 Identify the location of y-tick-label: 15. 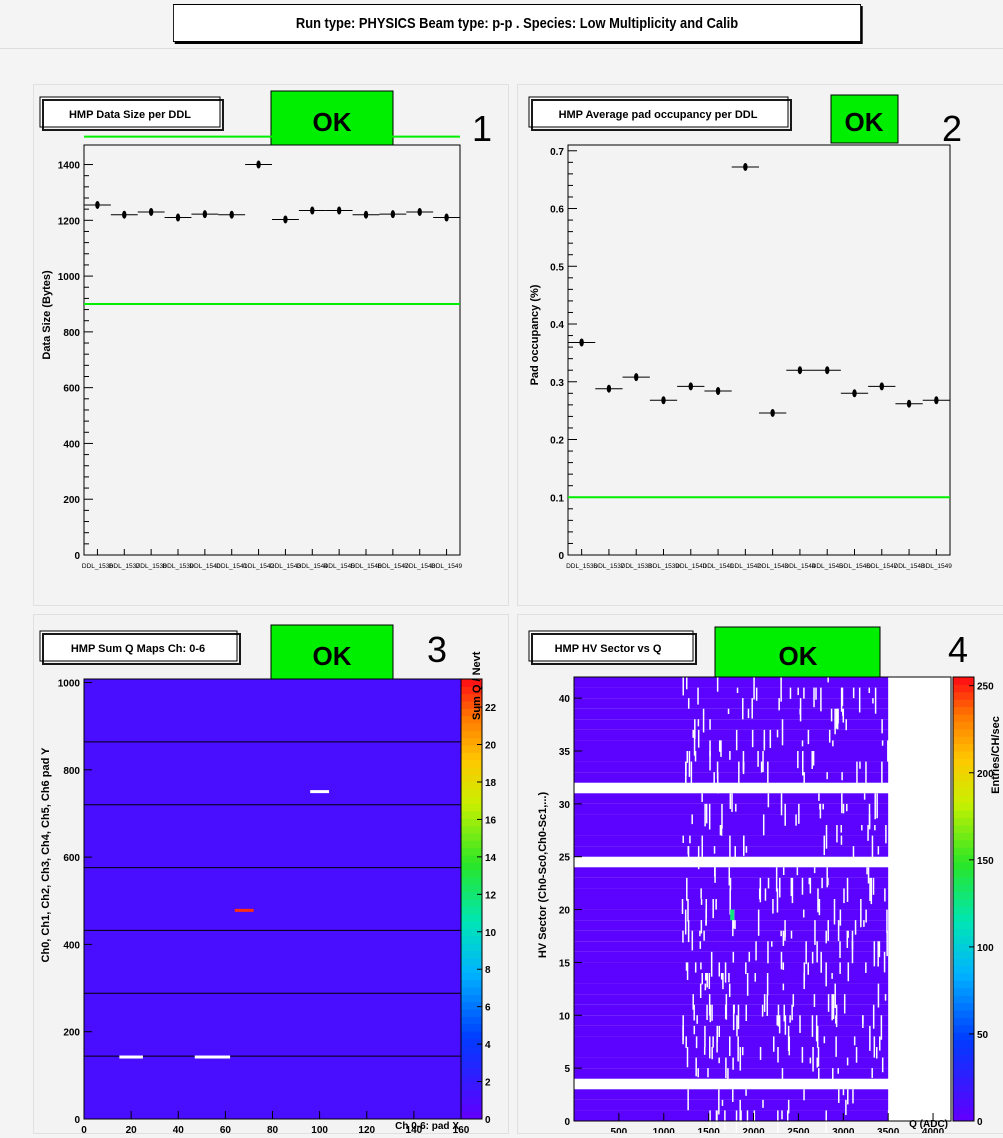
(565, 963).